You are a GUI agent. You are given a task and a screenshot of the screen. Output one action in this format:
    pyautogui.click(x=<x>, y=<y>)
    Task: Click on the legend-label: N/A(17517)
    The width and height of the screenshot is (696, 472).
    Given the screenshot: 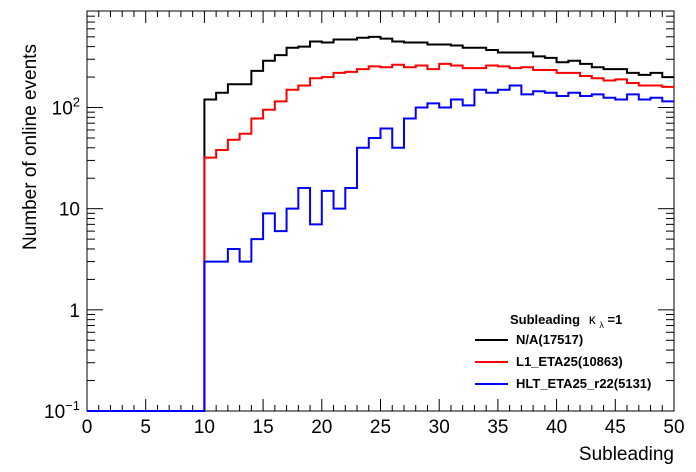 What is the action you would take?
    pyautogui.click(x=549, y=339)
    